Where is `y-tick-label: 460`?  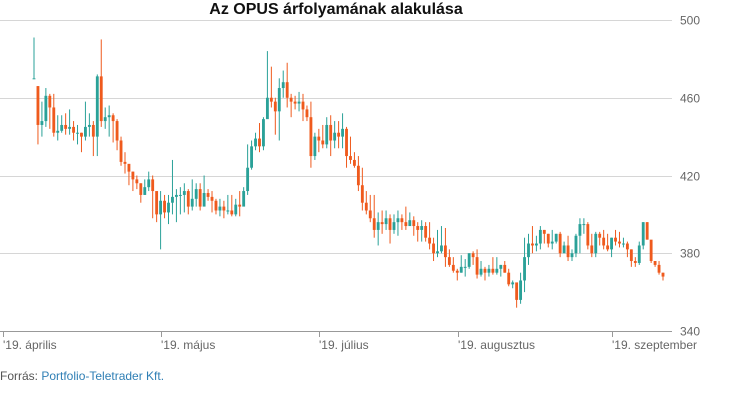
y-tick-label: 460 is located at coordinates (690, 99).